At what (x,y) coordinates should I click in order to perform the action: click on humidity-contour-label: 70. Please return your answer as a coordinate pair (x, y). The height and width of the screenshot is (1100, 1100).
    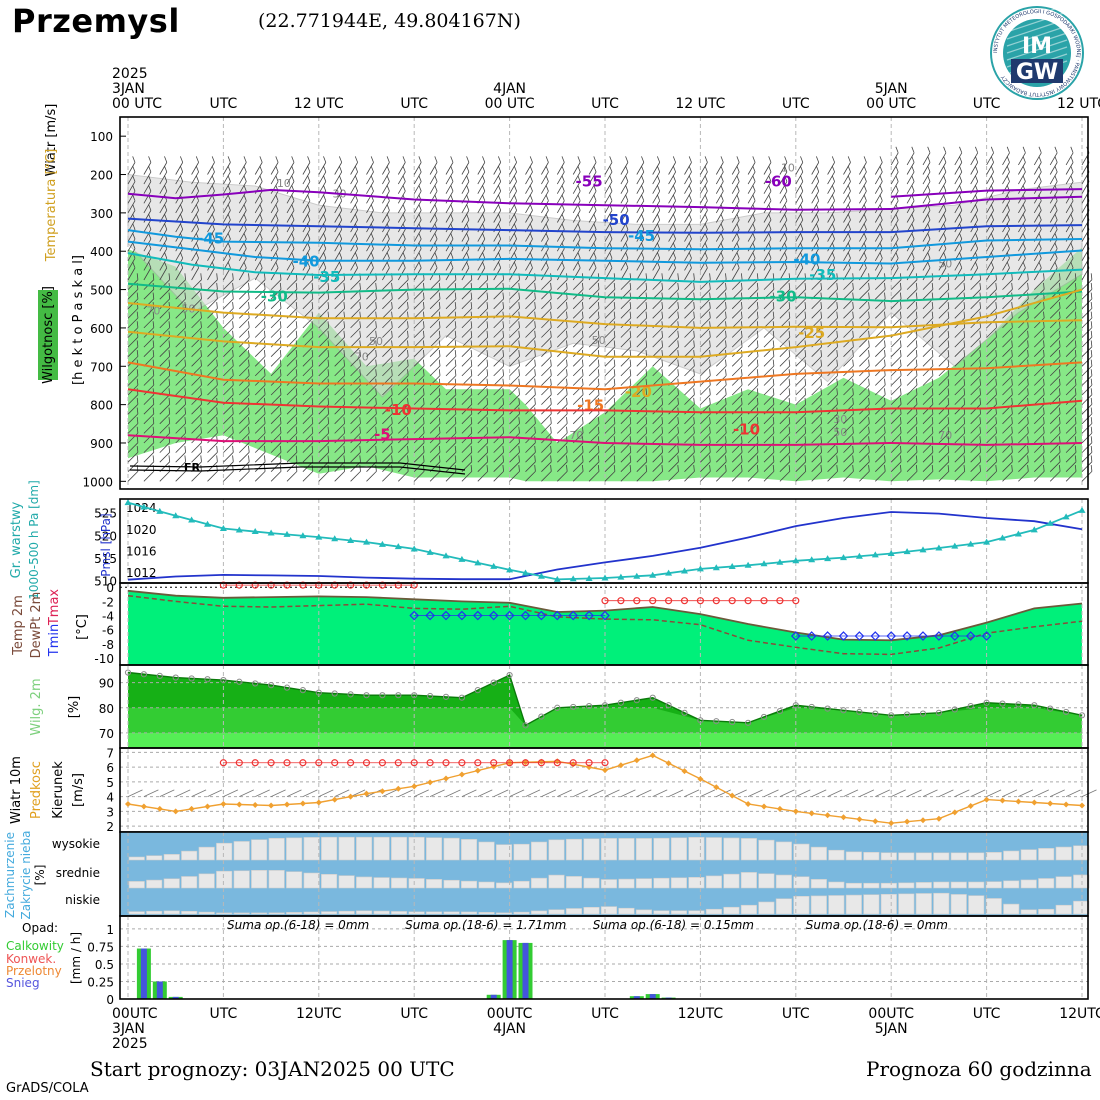
    Looking at the image, I should click on (362, 357).